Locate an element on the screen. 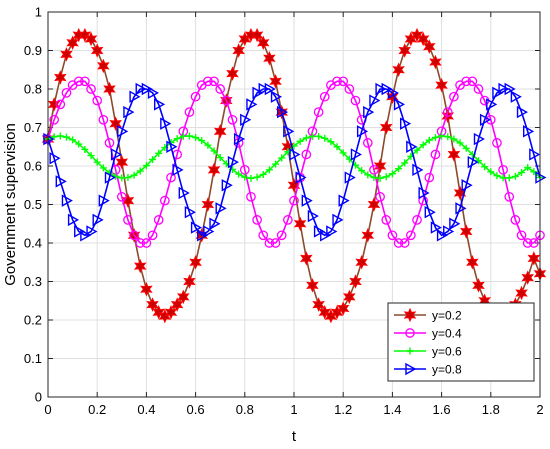 The width and height of the screenshot is (550, 449). y-tick-label: 0.3 is located at coordinates (33, 281).